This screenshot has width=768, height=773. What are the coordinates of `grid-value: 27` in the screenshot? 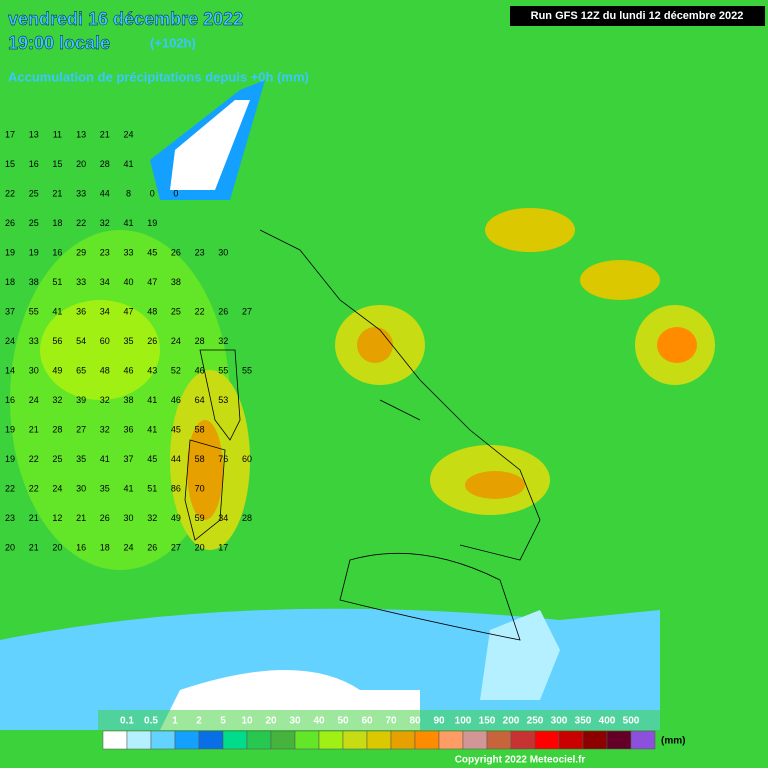 It's located at (247, 311).